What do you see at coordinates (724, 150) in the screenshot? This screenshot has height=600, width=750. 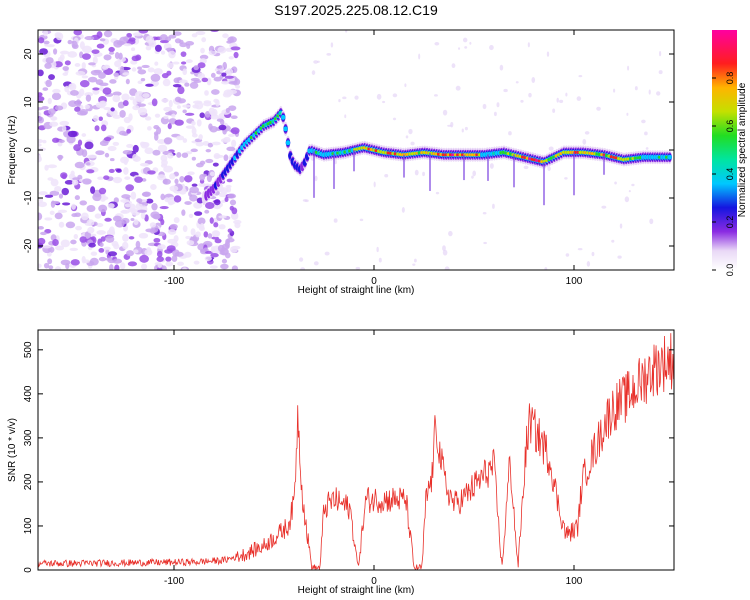 I see `colorbar-gradient` at bounding box center [724, 150].